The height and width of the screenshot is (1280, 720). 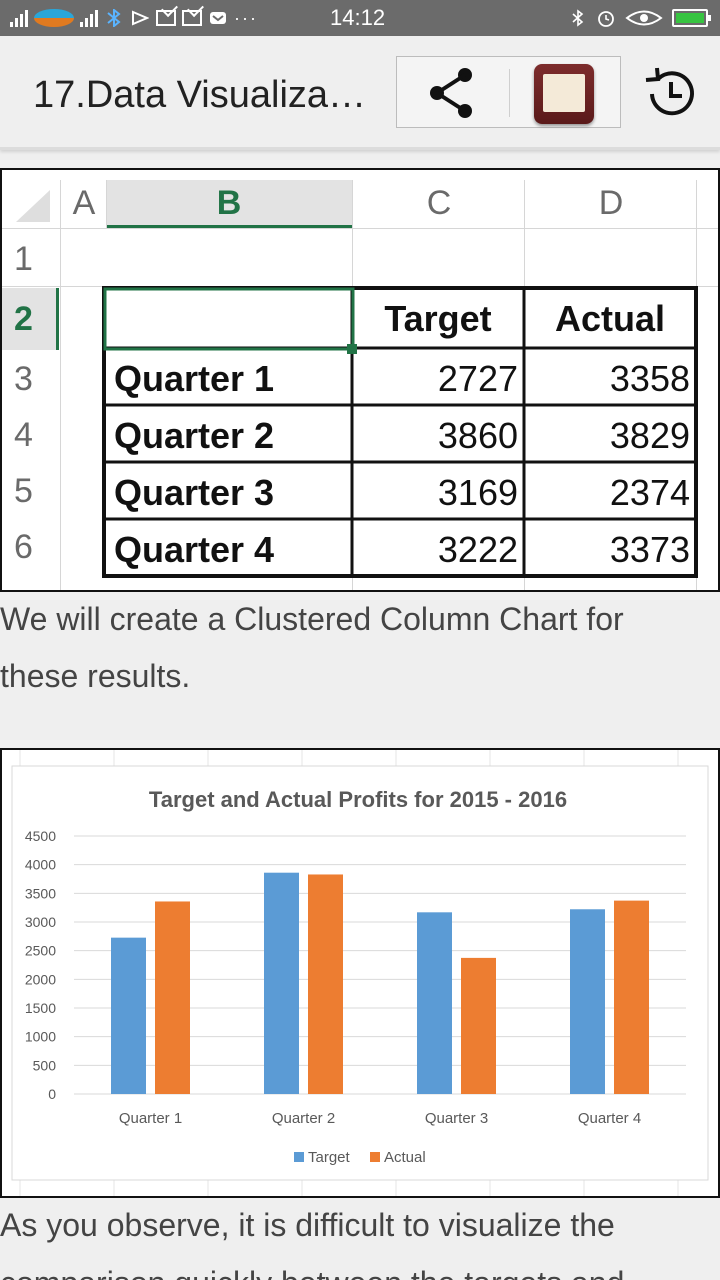 I want to click on column-b-highlight, so click(x=229, y=204).